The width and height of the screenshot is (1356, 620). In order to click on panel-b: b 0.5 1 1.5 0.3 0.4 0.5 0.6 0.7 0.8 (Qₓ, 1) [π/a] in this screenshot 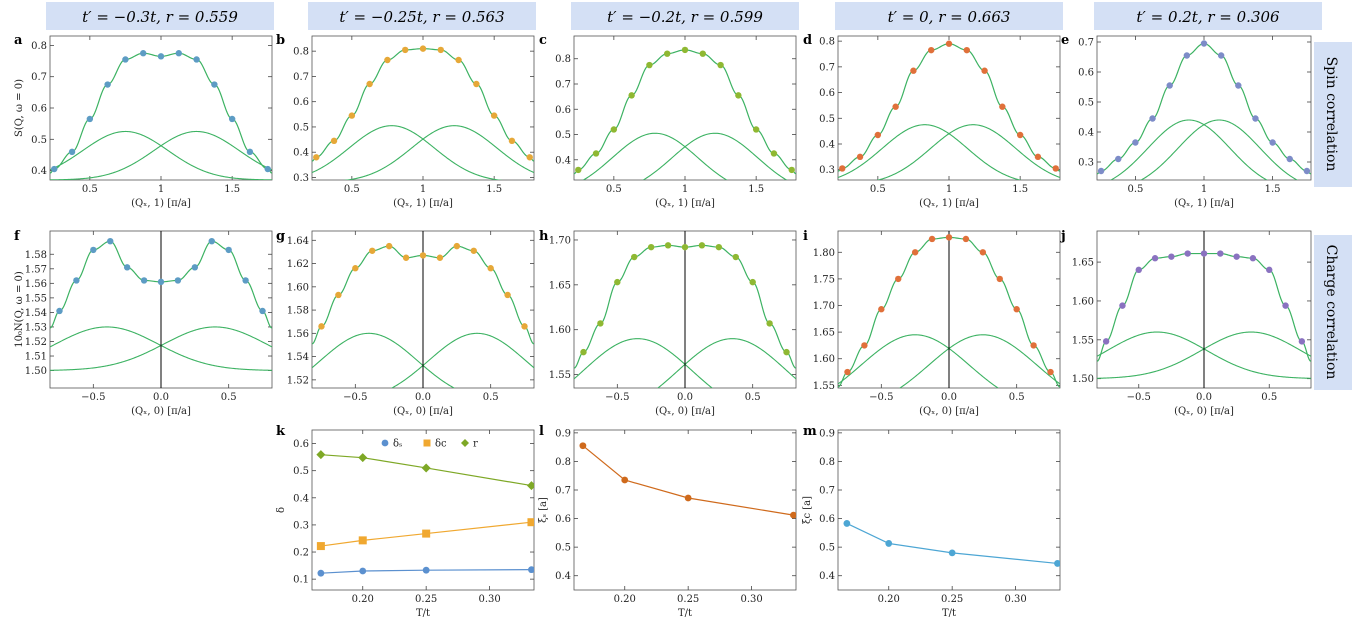, I will do `click(405, 121)`.